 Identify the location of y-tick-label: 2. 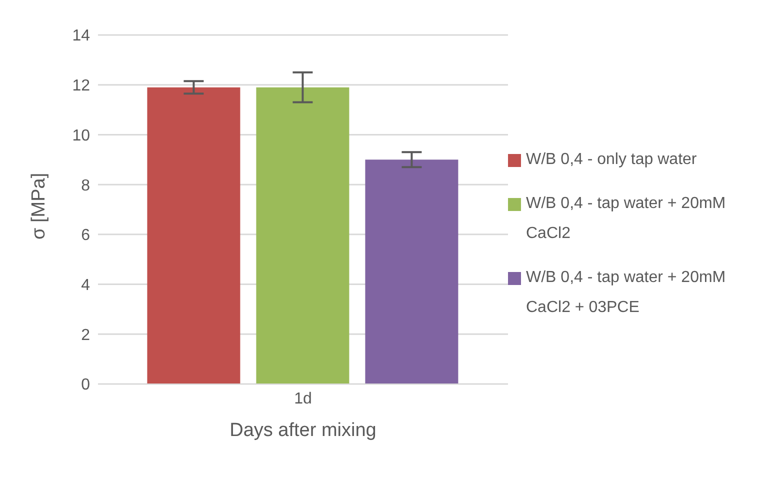
(85, 335).